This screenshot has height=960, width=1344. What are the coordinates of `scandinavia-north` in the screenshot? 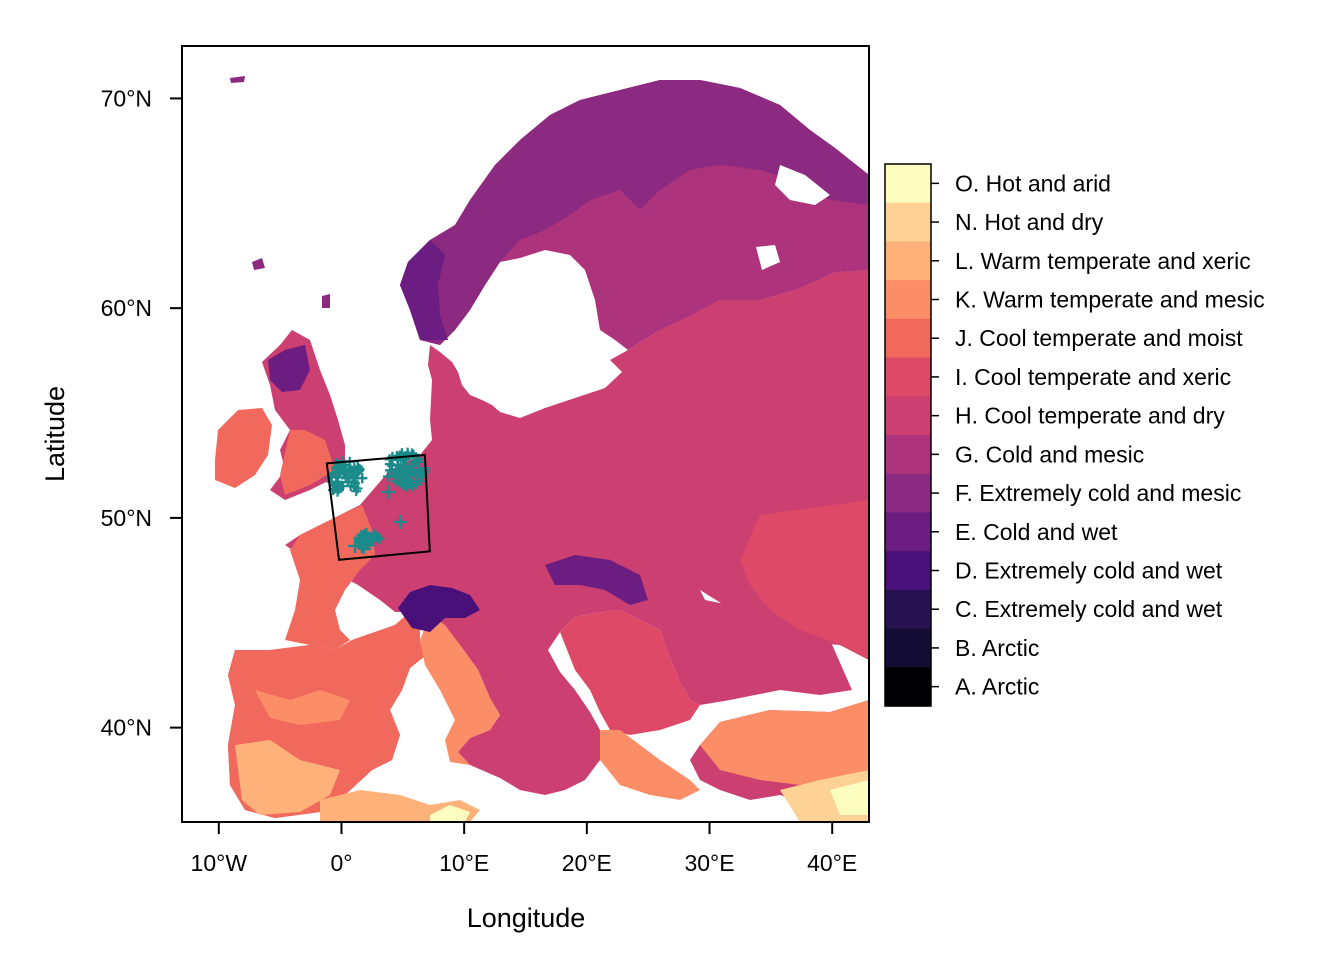 It's located at (634, 212).